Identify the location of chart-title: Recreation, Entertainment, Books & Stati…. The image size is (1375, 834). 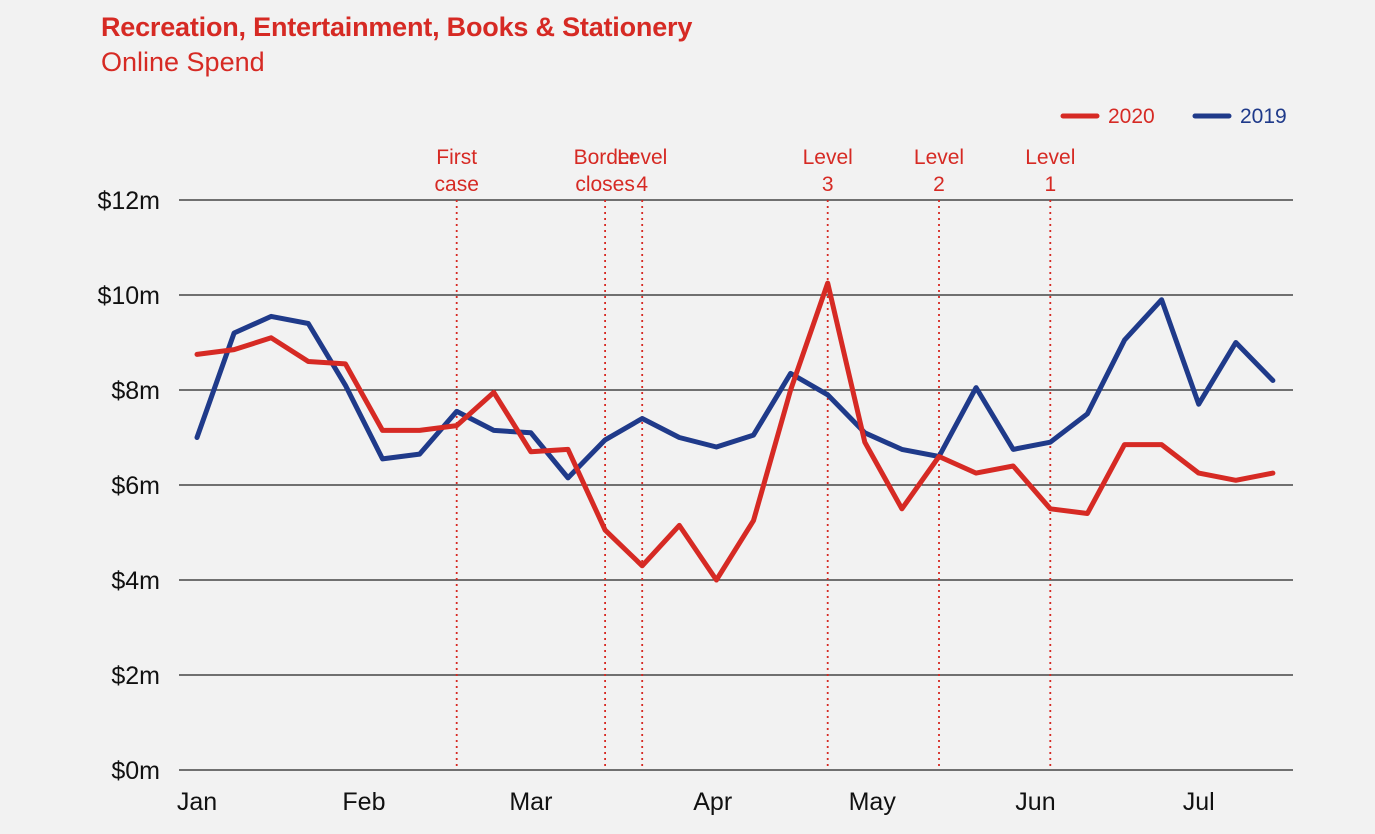
(397, 27).